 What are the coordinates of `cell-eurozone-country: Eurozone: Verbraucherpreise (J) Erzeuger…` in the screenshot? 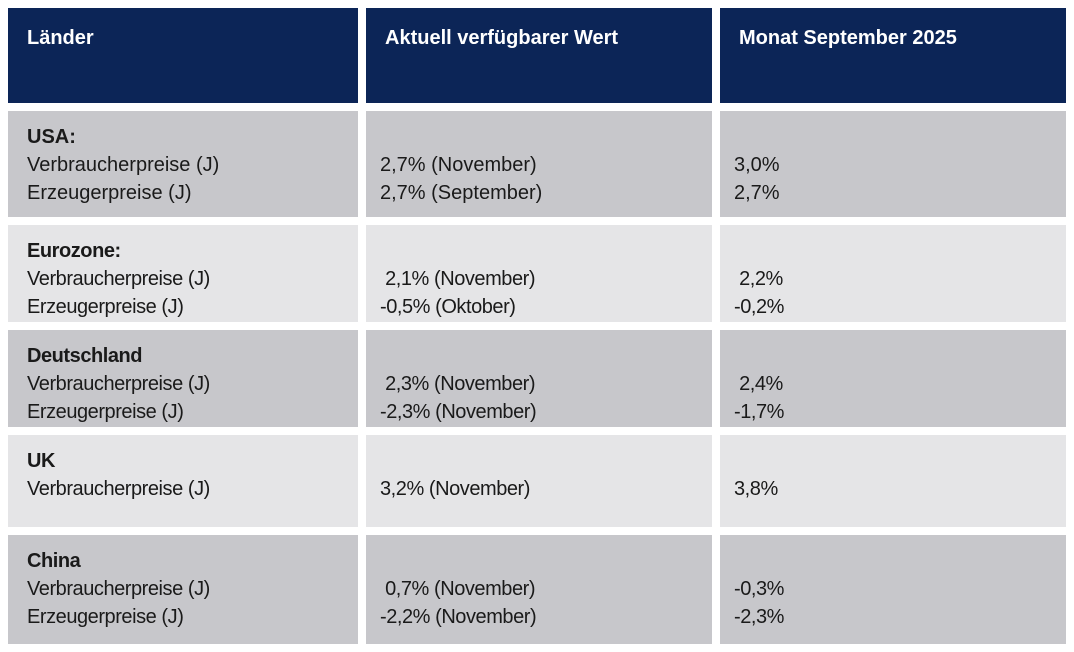 It's located at (183, 273).